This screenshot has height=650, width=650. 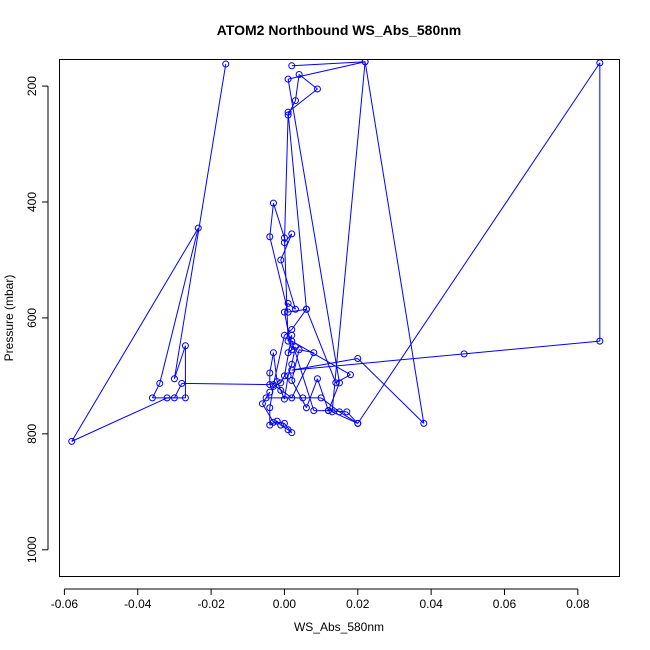 I want to click on x-tick-label: -0.02, so click(x=211, y=604).